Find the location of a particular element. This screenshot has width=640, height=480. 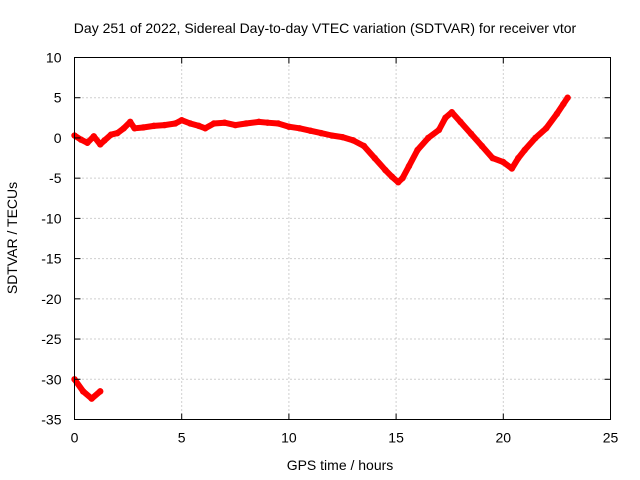

y-tick-label: -30 is located at coordinates (51, 379).